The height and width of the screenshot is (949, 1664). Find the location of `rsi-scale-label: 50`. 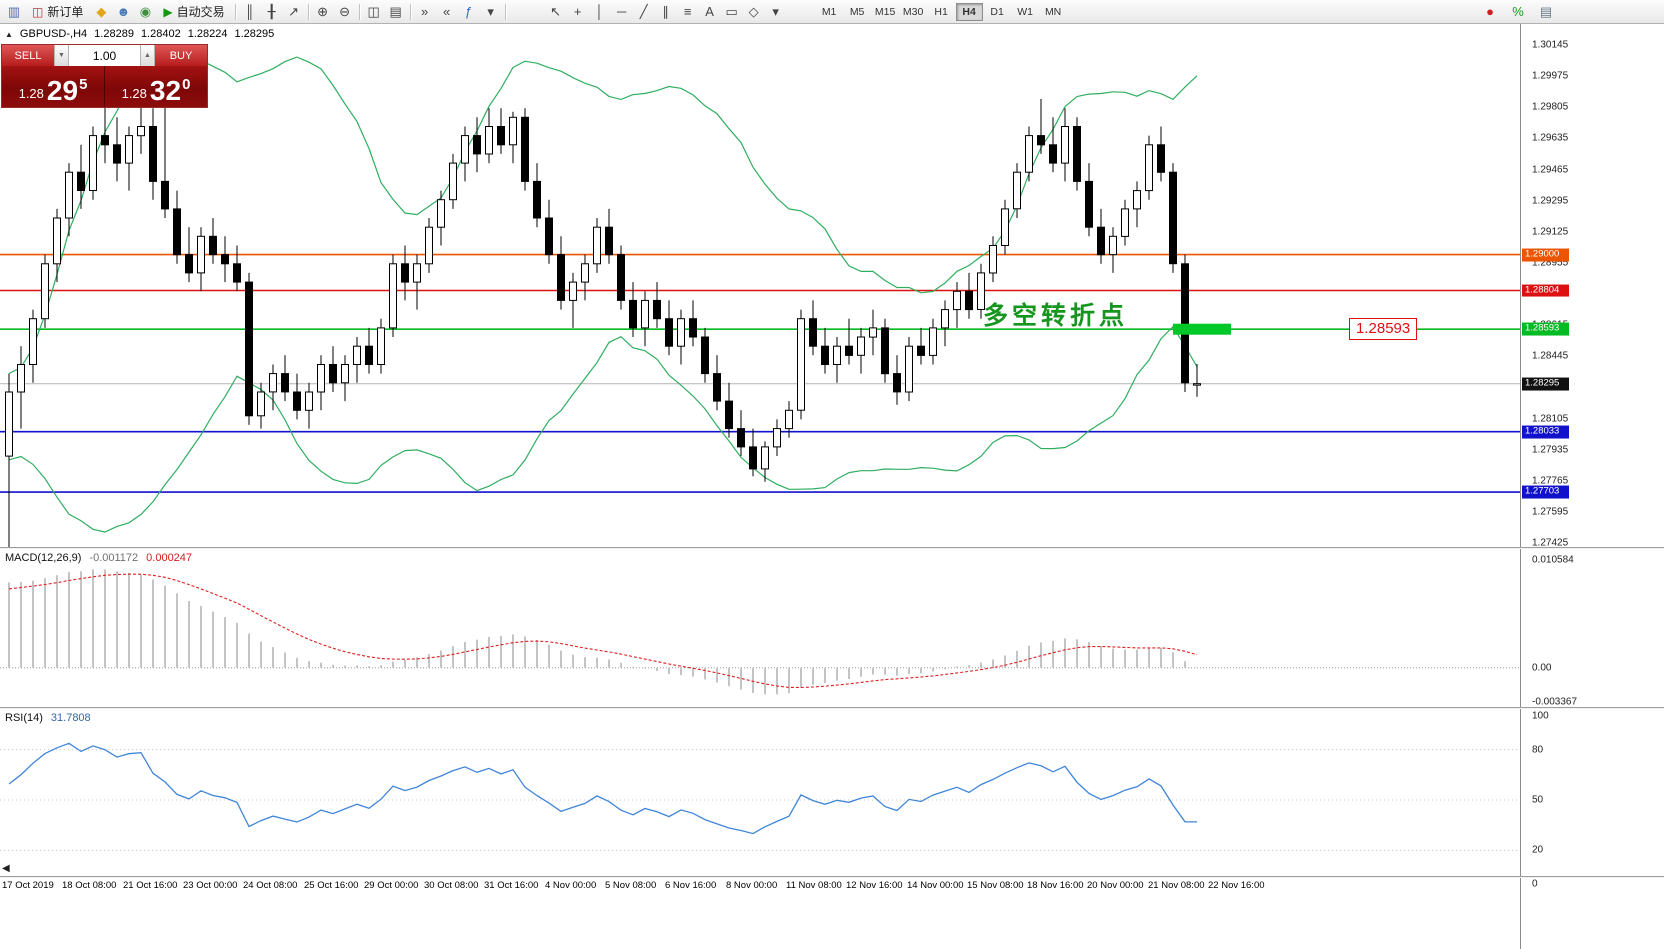

rsi-scale-label: 50 is located at coordinates (1538, 800).